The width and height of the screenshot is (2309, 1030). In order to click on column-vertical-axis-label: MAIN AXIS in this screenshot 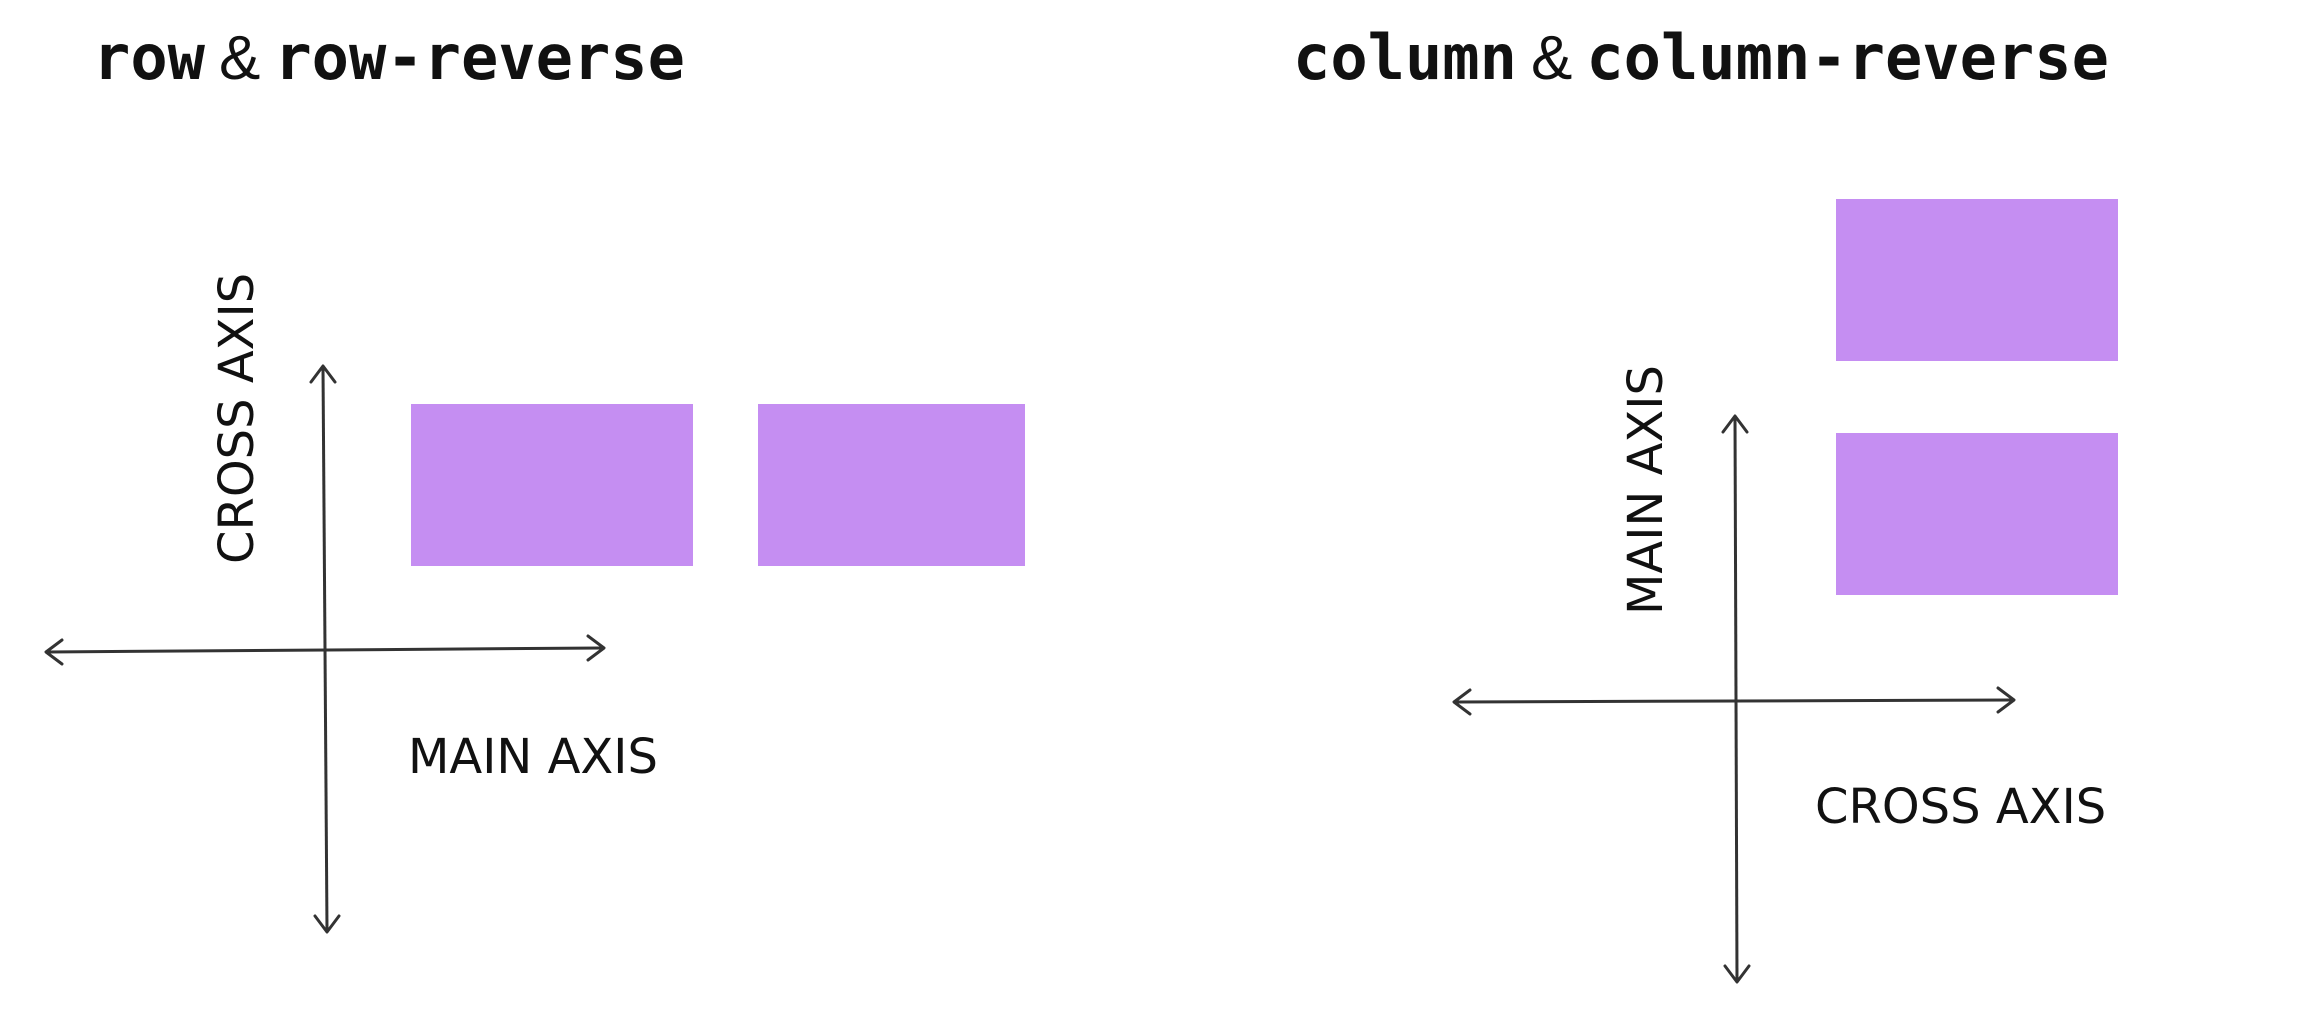, I will do `click(1646, 490)`.